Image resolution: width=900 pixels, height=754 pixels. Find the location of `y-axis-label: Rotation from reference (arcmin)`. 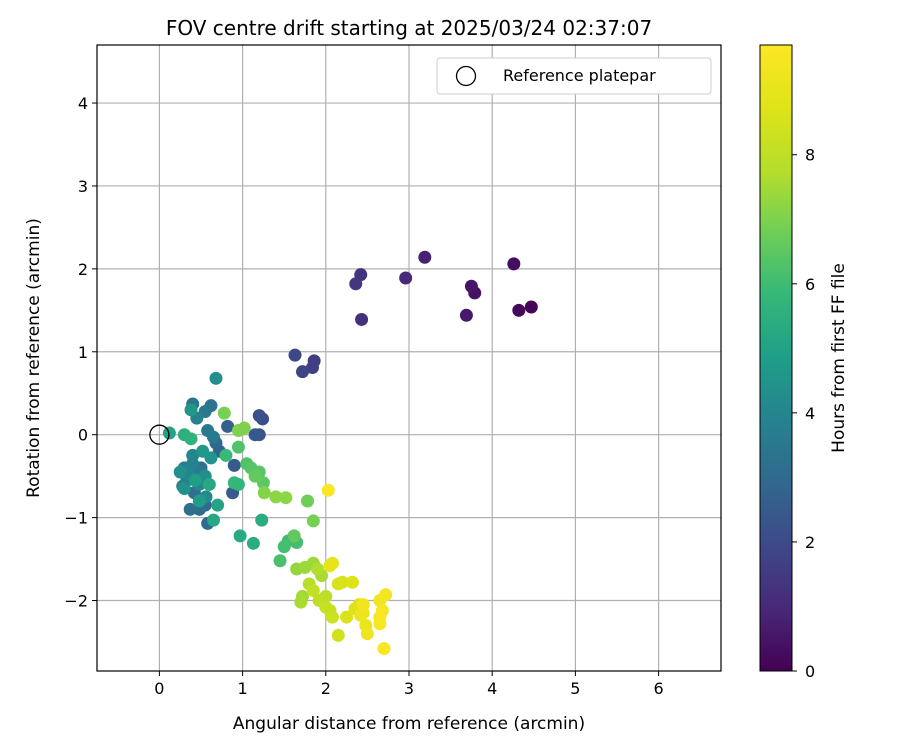

y-axis-label: Rotation from reference (arcmin) is located at coordinates (34, 358).